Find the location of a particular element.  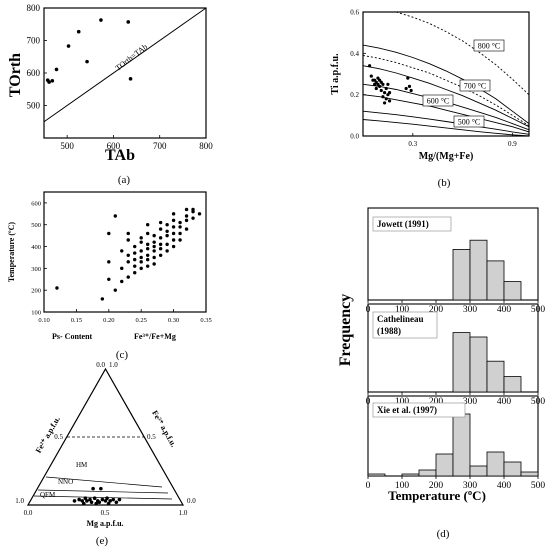

isotherm-label-800-text: 800 °C is located at coordinates (489, 46).